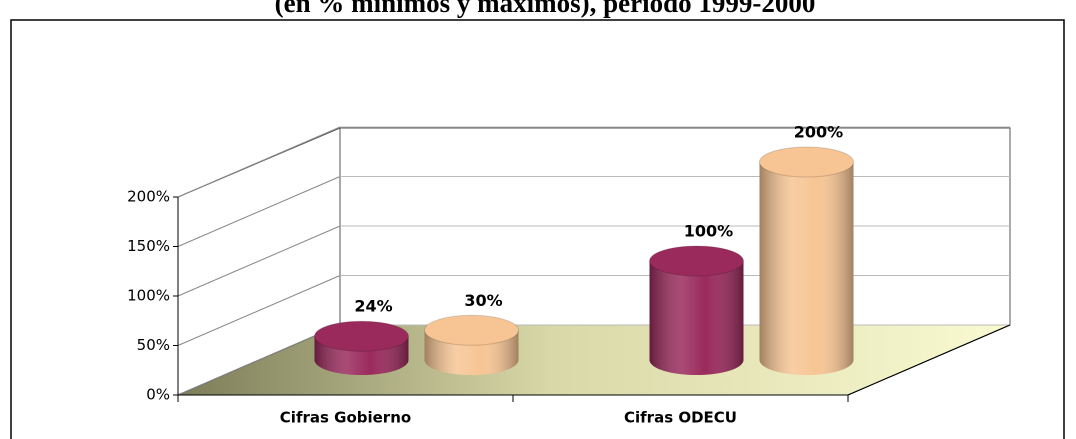 This screenshot has height=439, width=1076. What do you see at coordinates (148, 197) in the screenshot?
I see `y-tick-label: 200%` at bounding box center [148, 197].